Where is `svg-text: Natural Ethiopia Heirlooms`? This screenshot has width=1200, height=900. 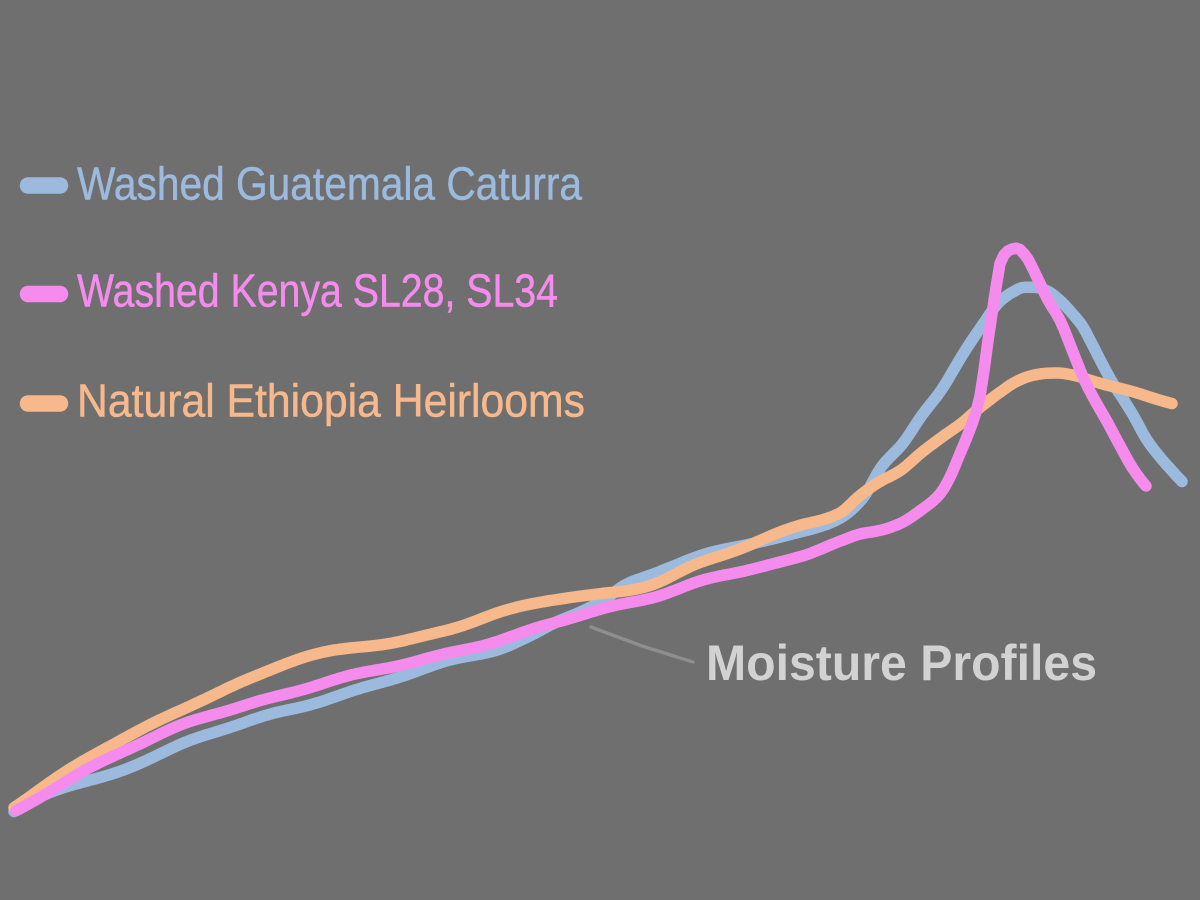
svg-text: Natural Ethiopia Heirlooms is located at coordinates (331, 401).